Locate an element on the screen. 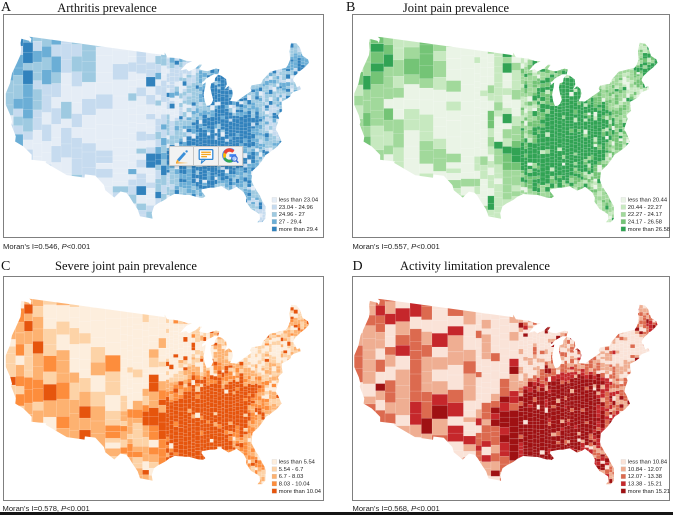 The height and width of the screenshot is (515, 673). svg-text: 8.03 - 10.04 is located at coordinates (294, 485).